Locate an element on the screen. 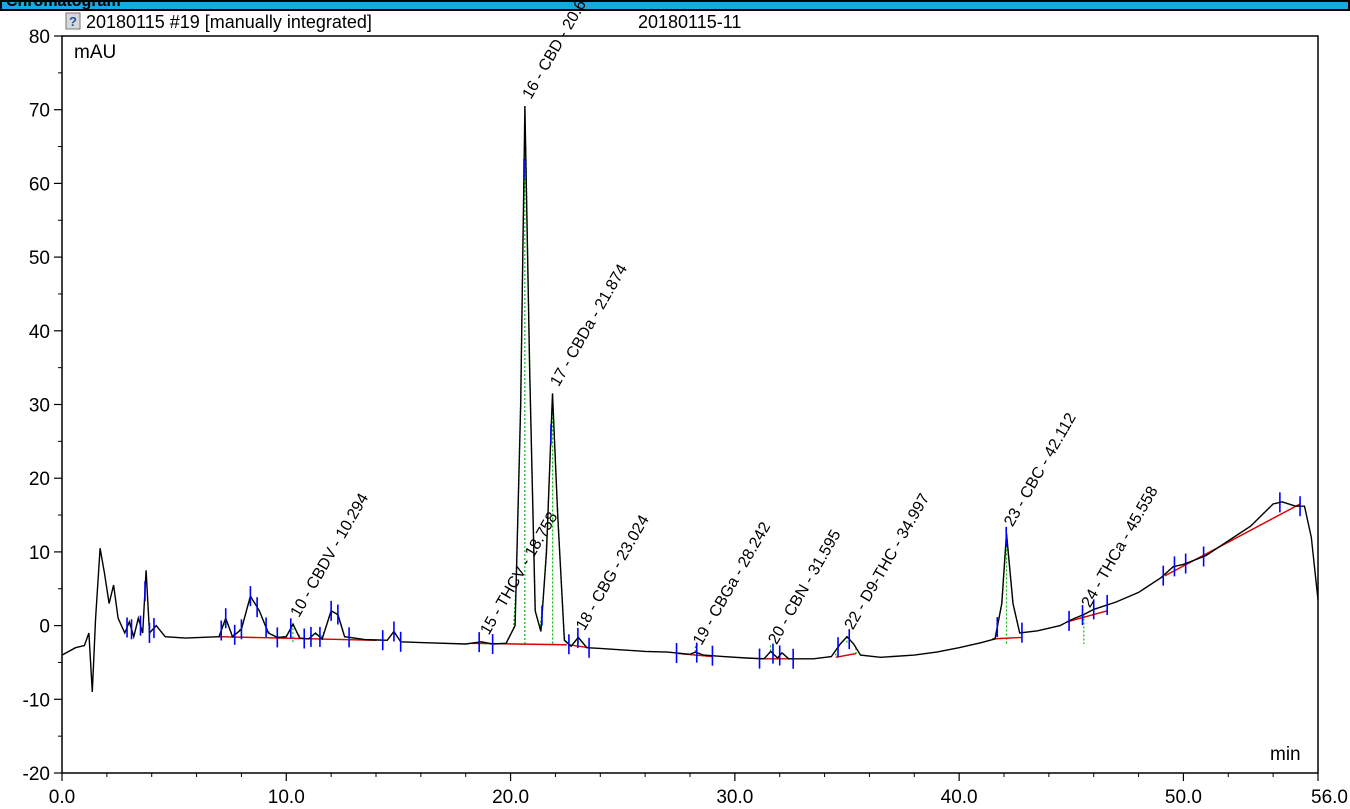 The height and width of the screenshot is (809, 1350). y-tick-label: 30 is located at coordinates (39, 406).